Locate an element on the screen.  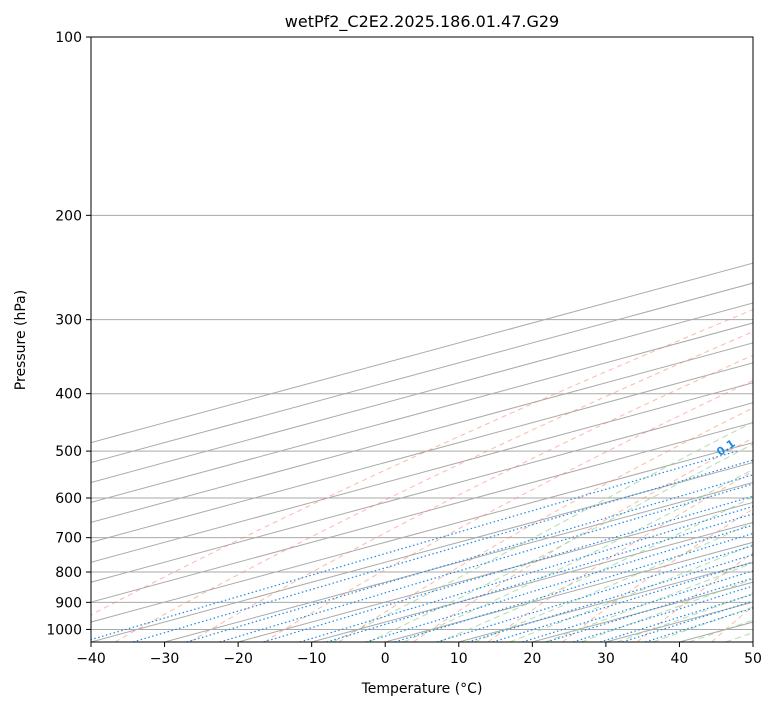
x-tick-label: 50 is located at coordinates (753, 659).